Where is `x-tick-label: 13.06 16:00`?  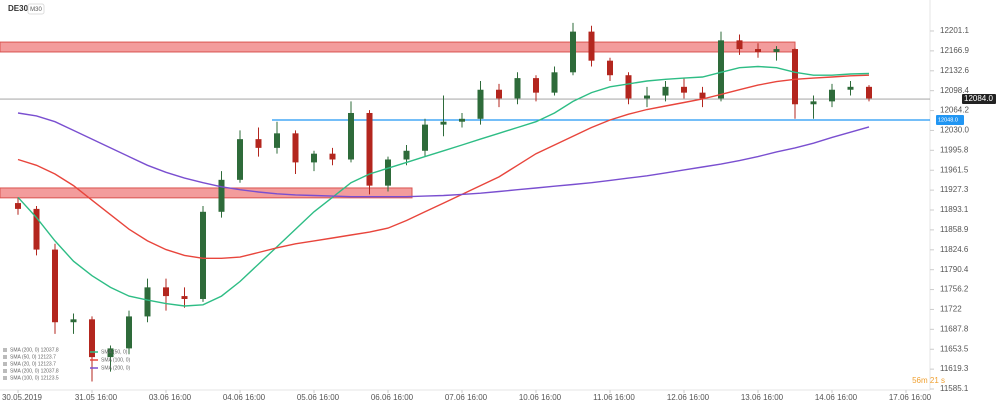 x-tick-label: 13.06 16:00 is located at coordinates (762, 397).